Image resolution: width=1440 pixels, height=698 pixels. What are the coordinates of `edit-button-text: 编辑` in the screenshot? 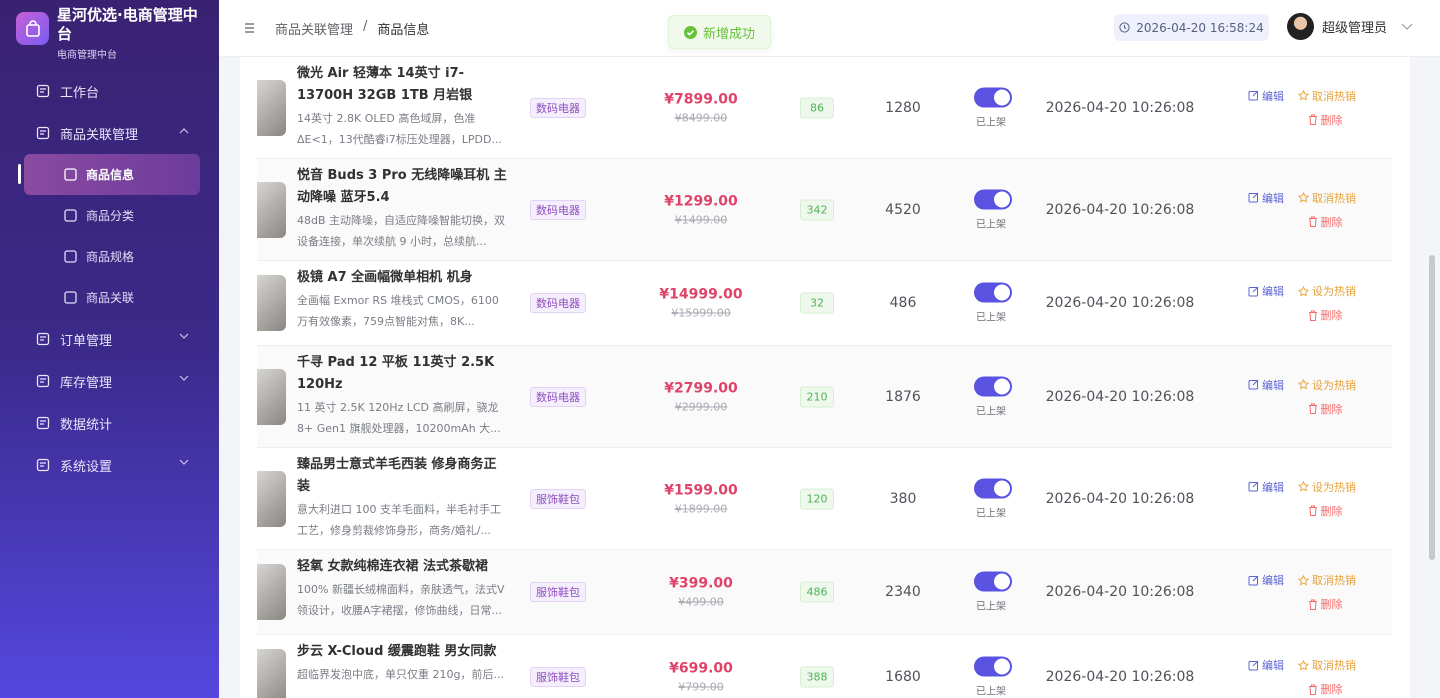 It's located at (1273, 487).